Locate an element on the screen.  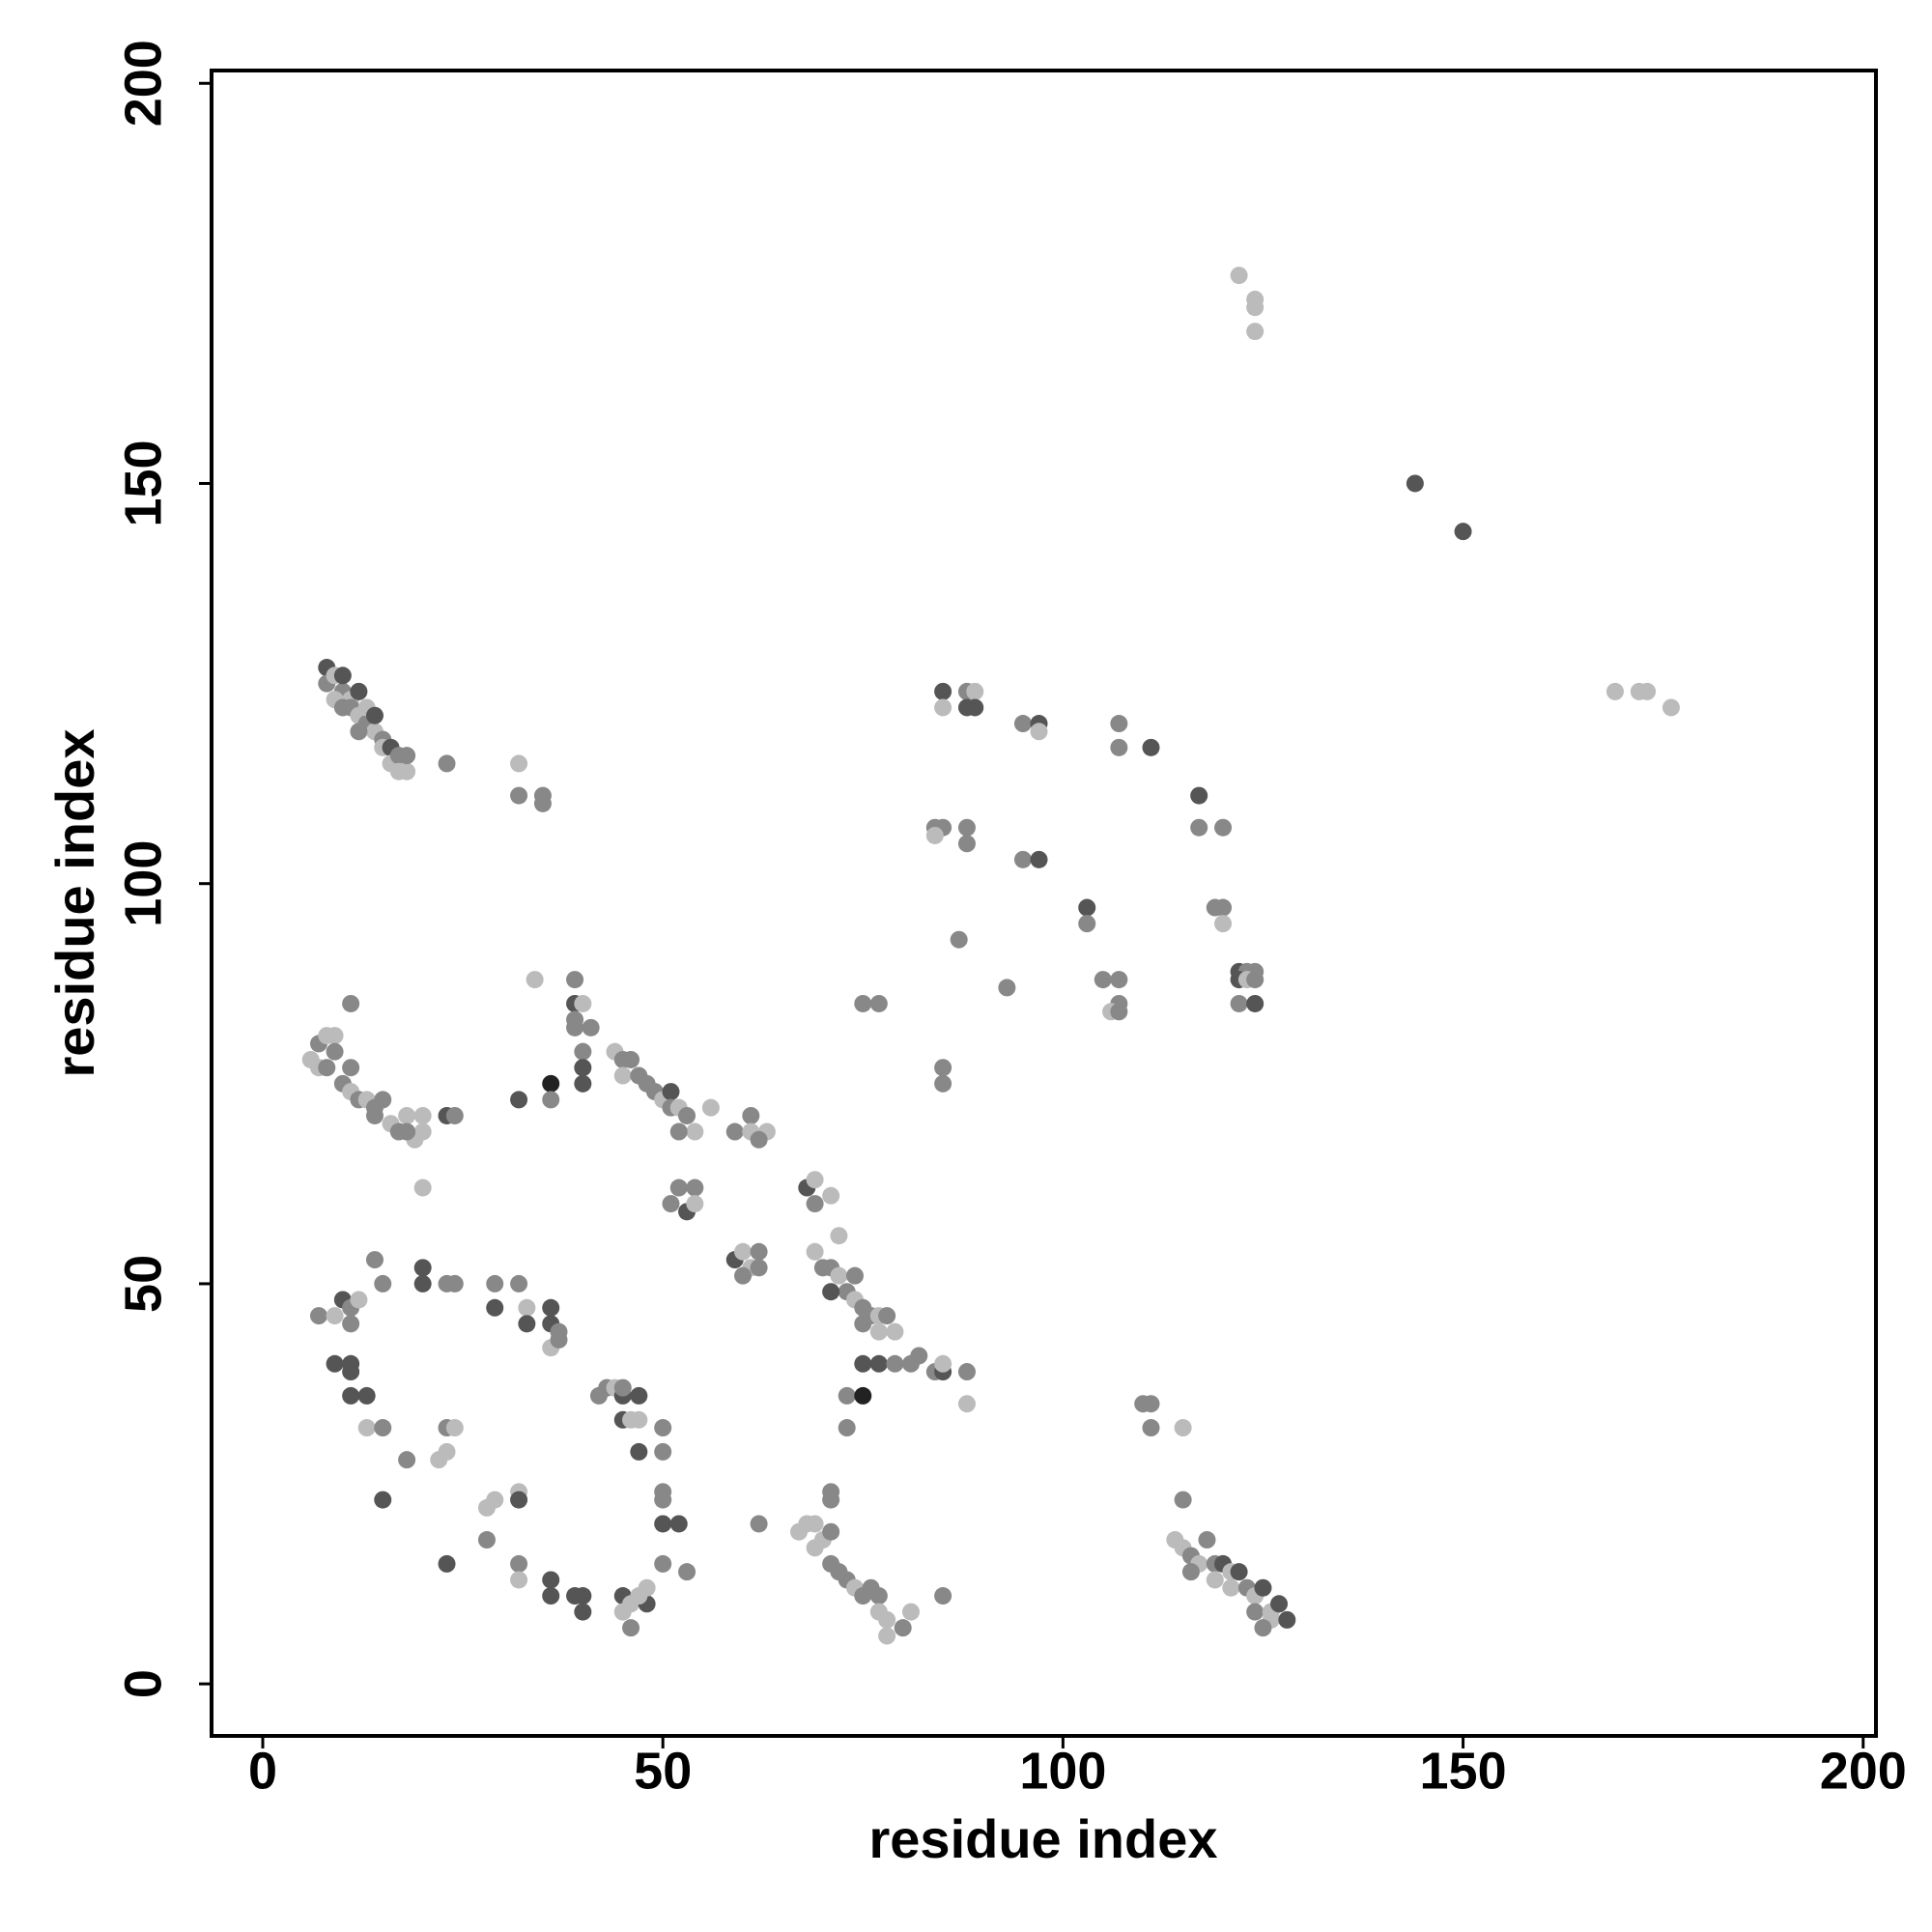
x-axis-title: residue index is located at coordinates (1042, 1838).